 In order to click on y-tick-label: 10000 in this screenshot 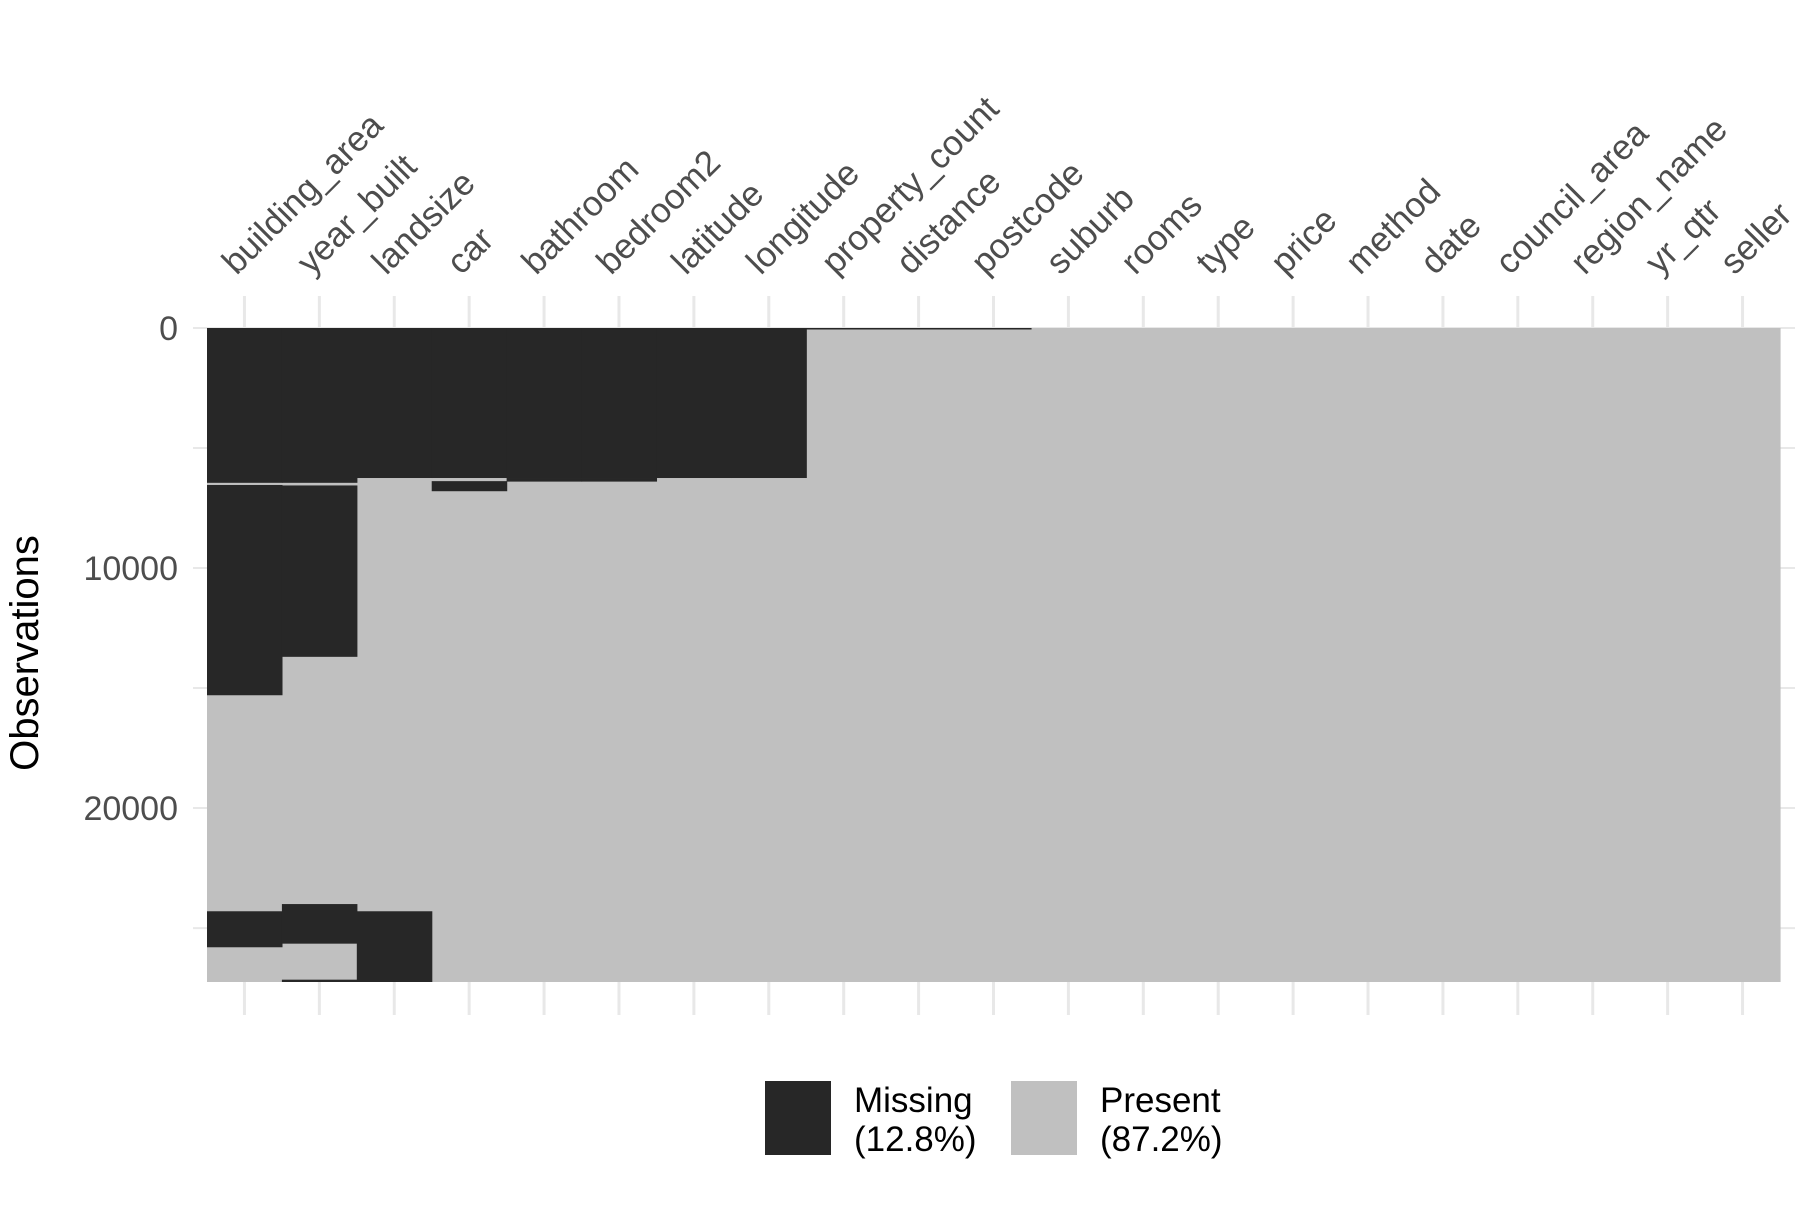, I will do `click(130, 569)`.